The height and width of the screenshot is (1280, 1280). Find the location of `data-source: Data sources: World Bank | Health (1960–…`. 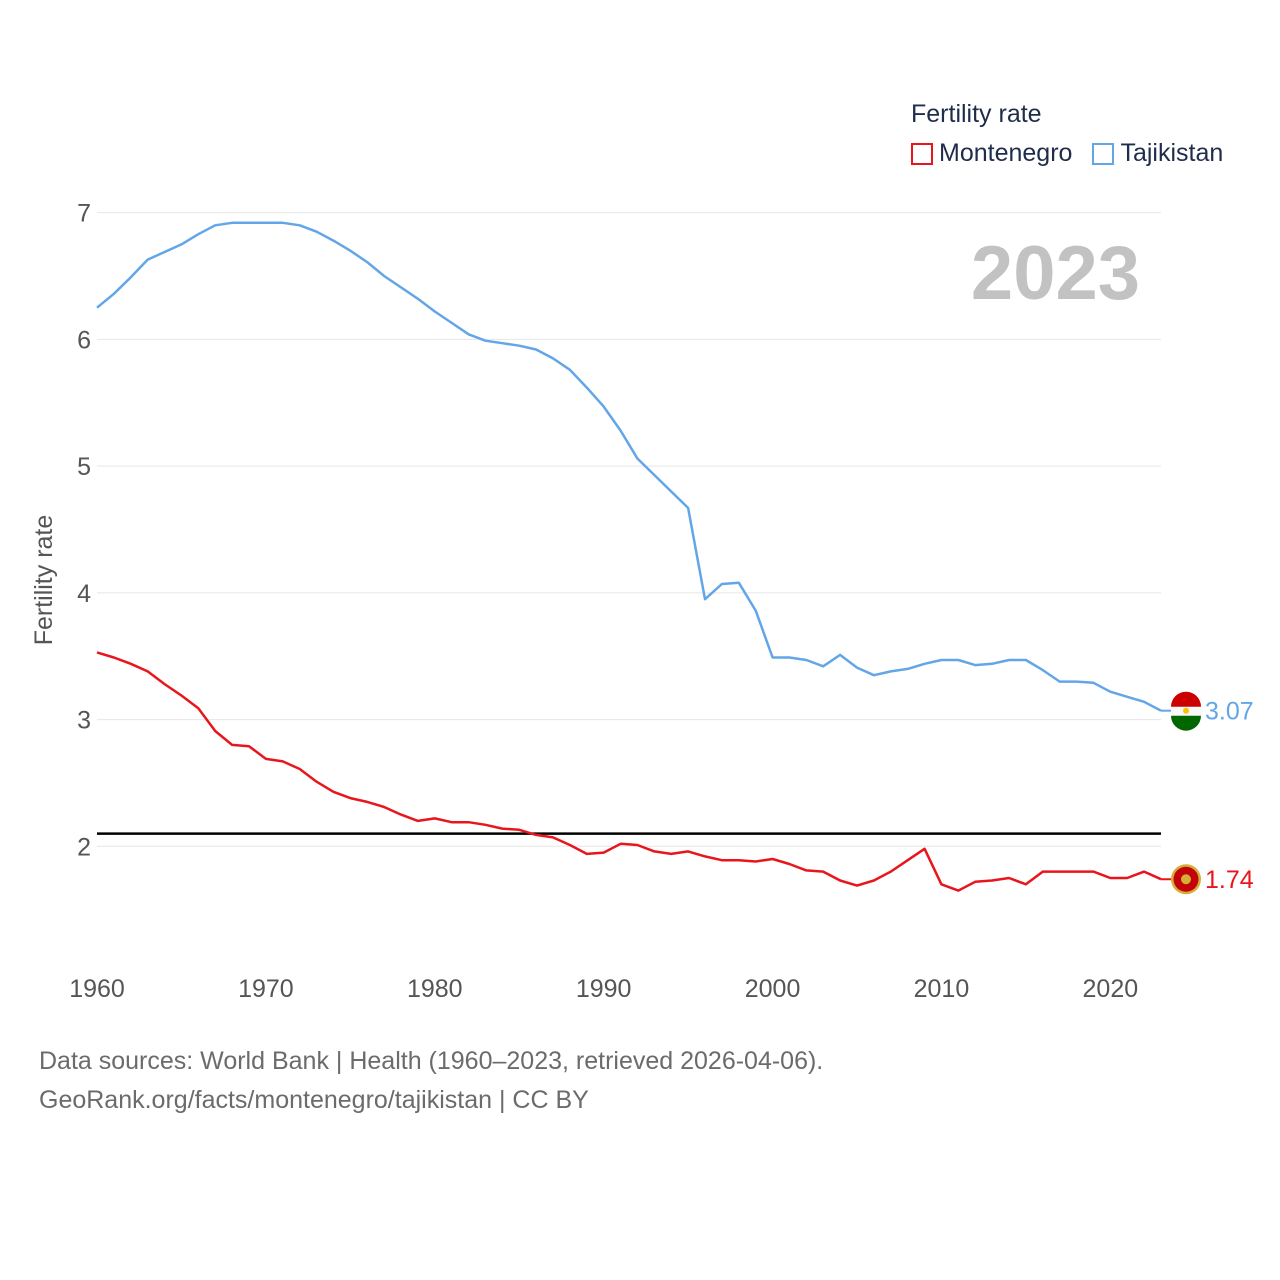

data-source: Data sources: World Bank | Health (1960–… is located at coordinates (431, 1081).